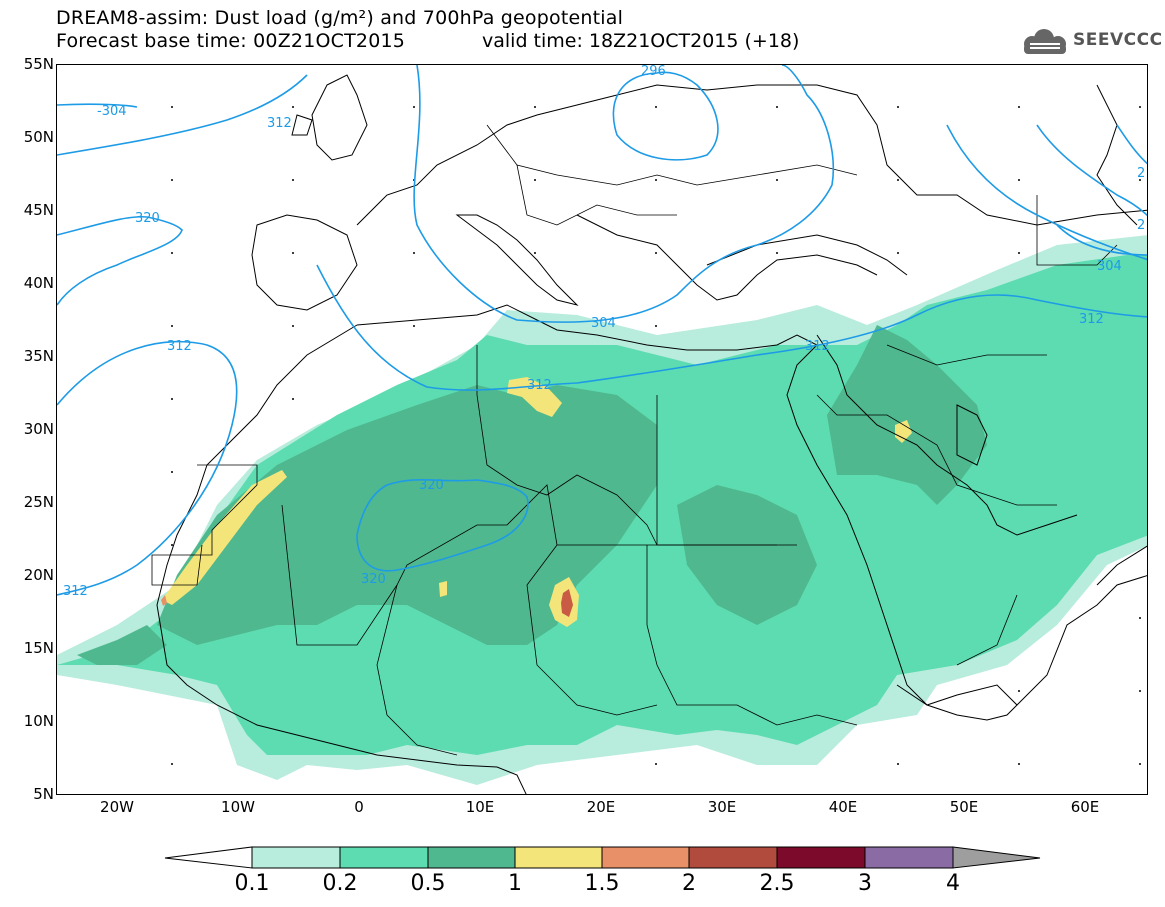  Describe the element at coordinates (38, 721) in the screenshot. I see `lat-label: 10N` at that location.